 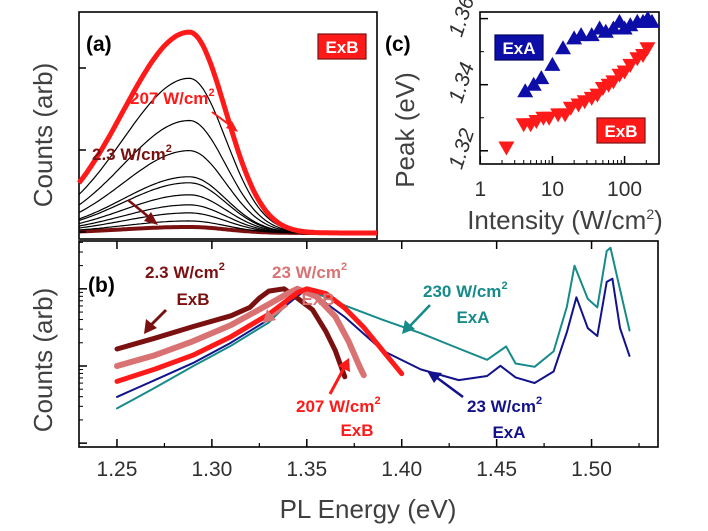 I want to click on panel-a-label: (a), so click(x=99, y=44).